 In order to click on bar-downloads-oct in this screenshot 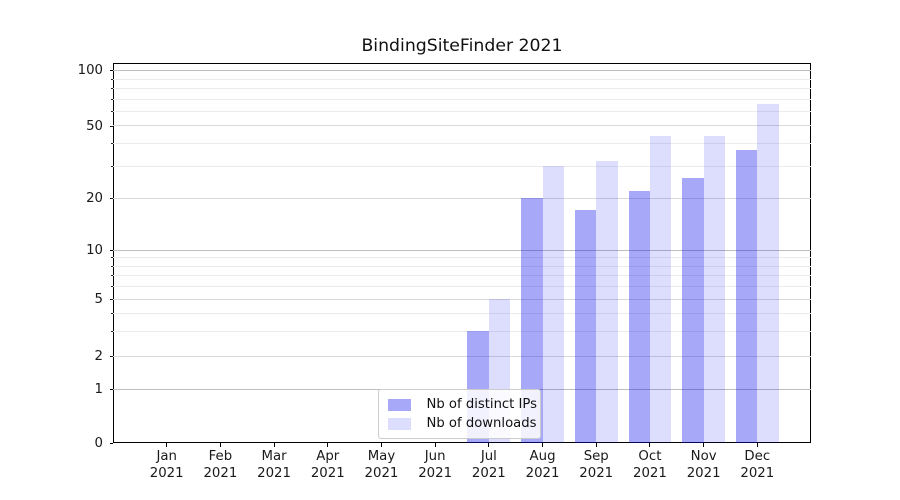, I will do `click(660, 290)`.